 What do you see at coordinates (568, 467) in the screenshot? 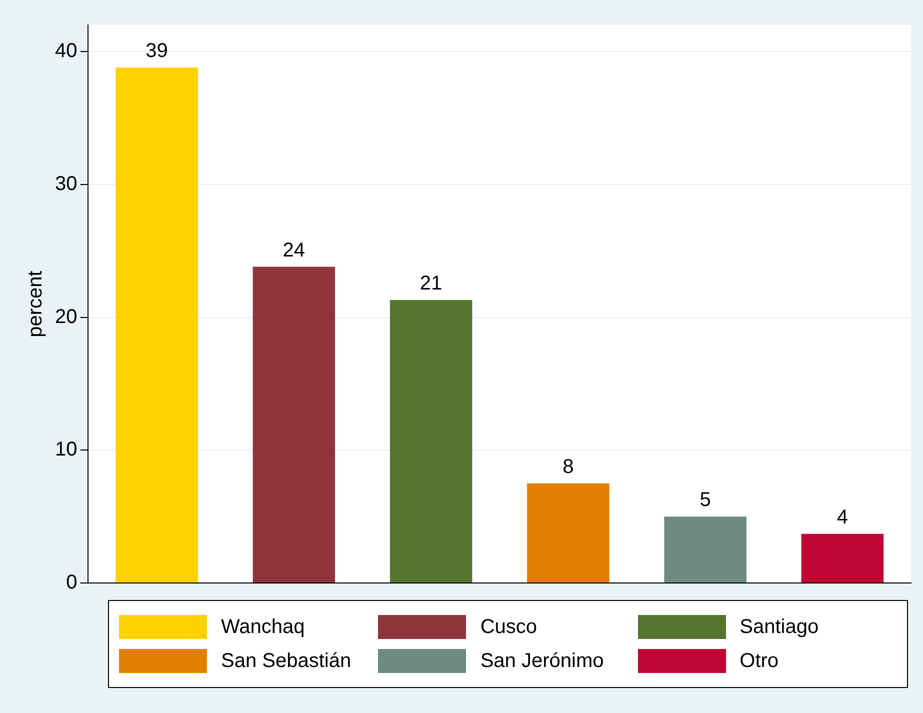
I see `data-label: 8` at bounding box center [568, 467].